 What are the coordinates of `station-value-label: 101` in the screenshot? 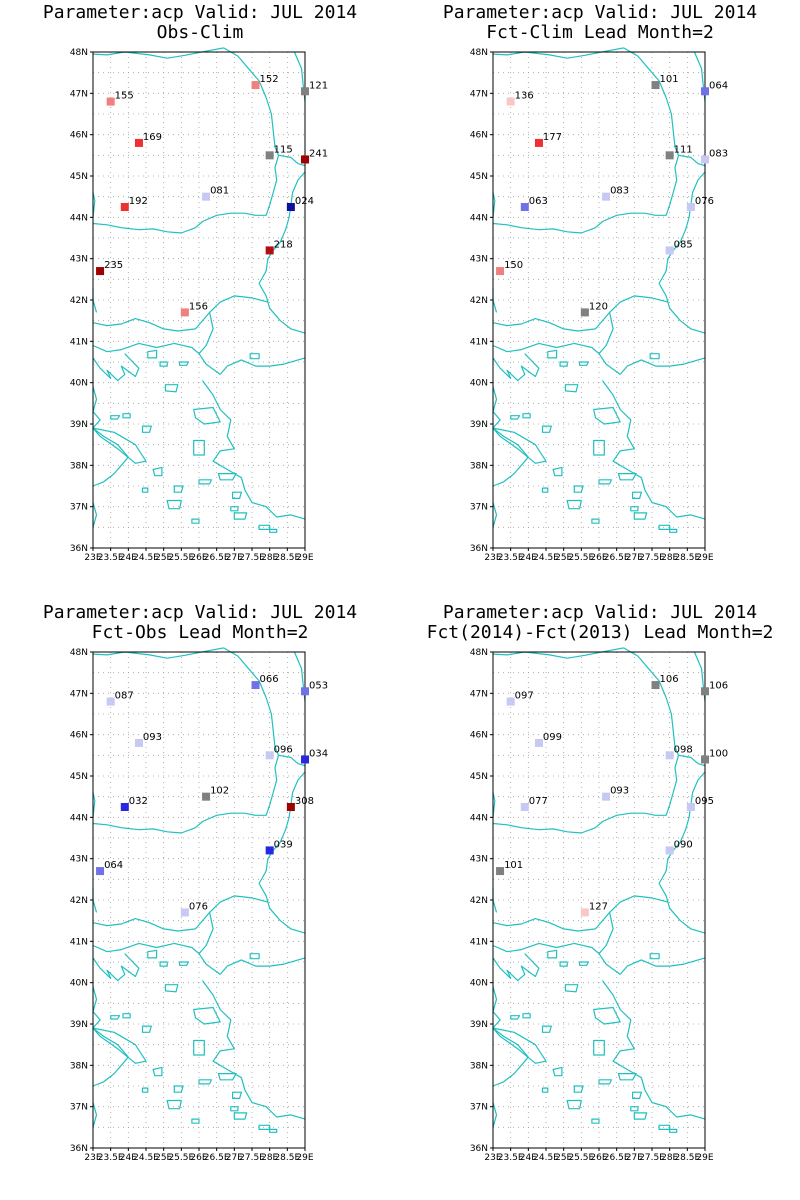 It's located at (669, 79).